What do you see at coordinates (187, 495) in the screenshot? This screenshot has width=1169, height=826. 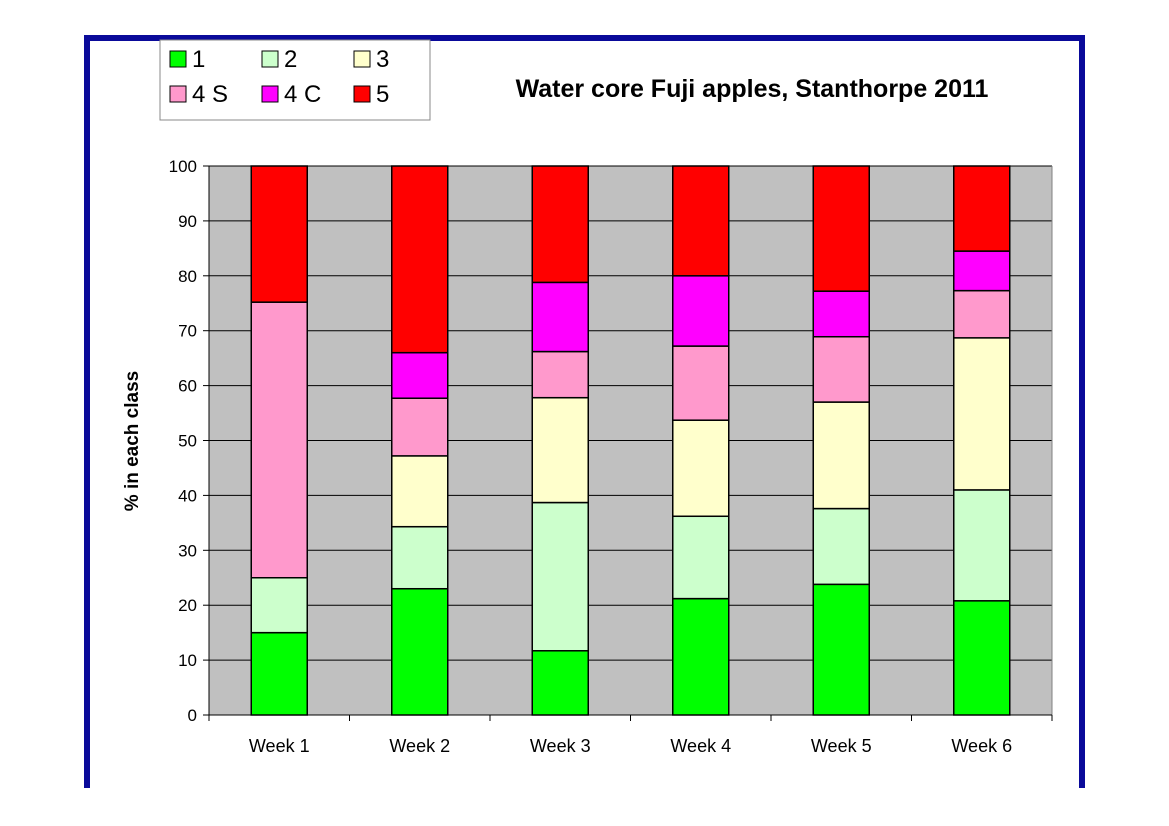 I see `y-tick-label: 40` at bounding box center [187, 495].